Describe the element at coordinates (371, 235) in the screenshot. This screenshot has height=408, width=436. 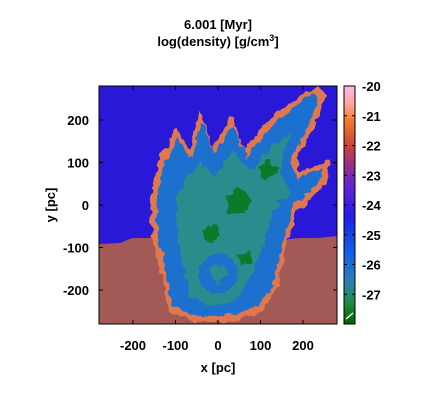
I see `colorbar-tick-label: -25` at that location.